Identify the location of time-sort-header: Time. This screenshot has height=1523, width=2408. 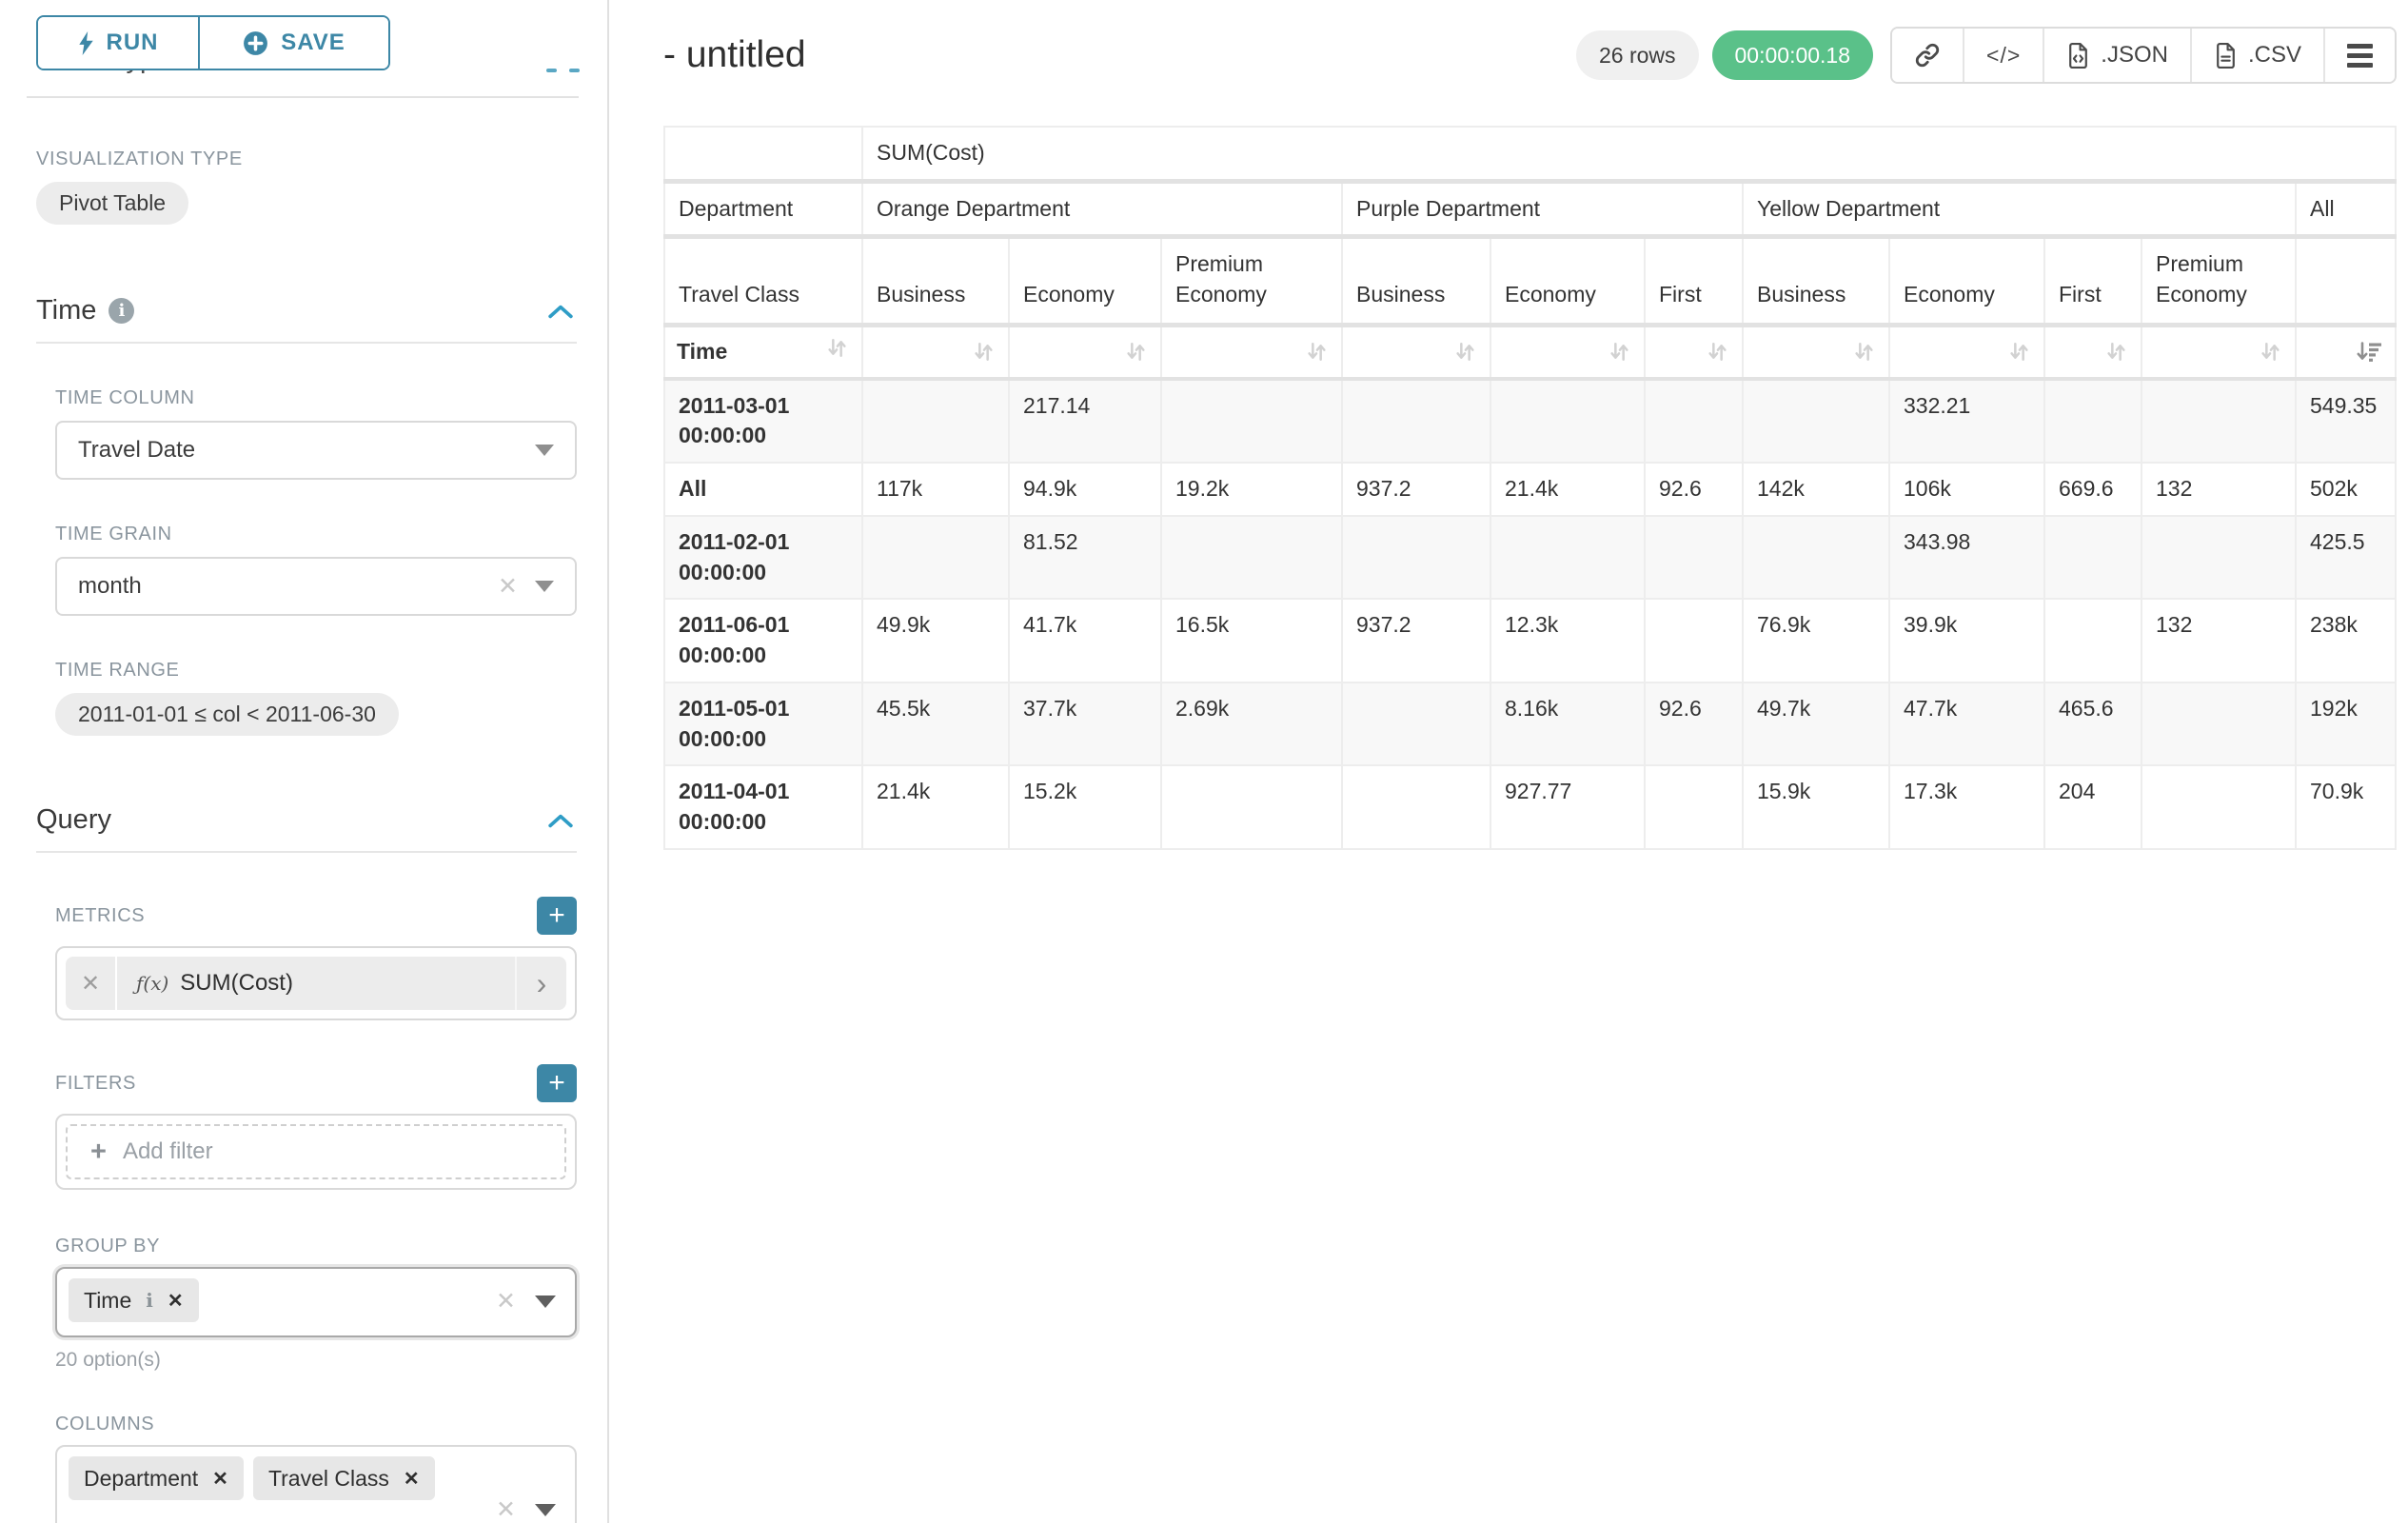
(763, 353).